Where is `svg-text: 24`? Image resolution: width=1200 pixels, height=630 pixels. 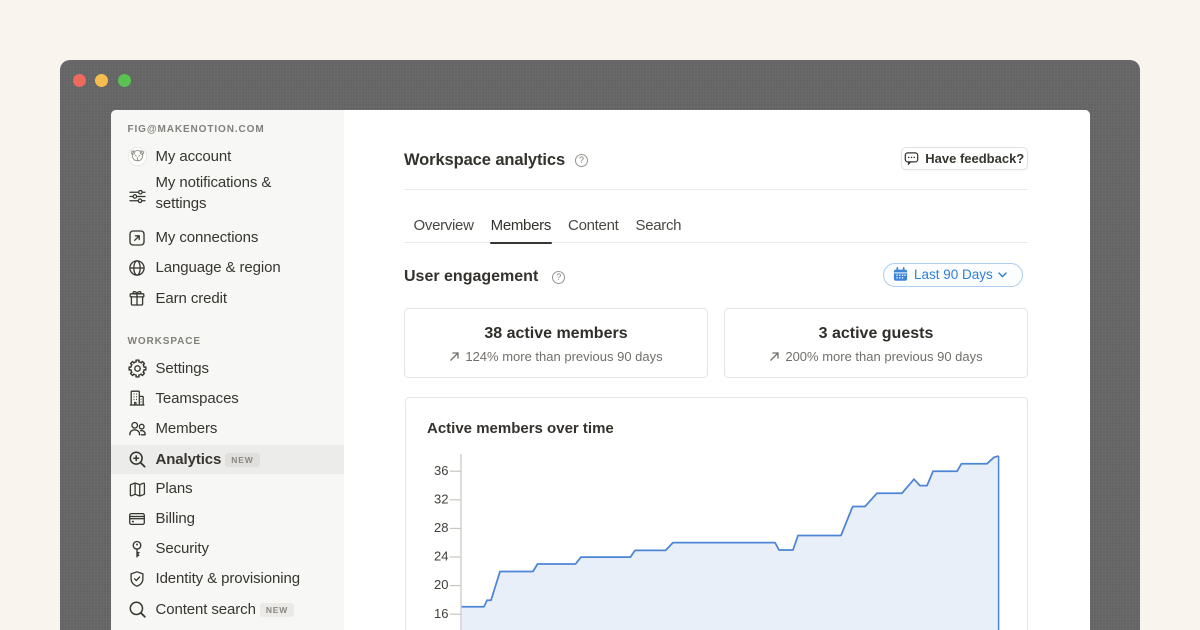 svg-text: 24 is located at coordinates (441, 556).